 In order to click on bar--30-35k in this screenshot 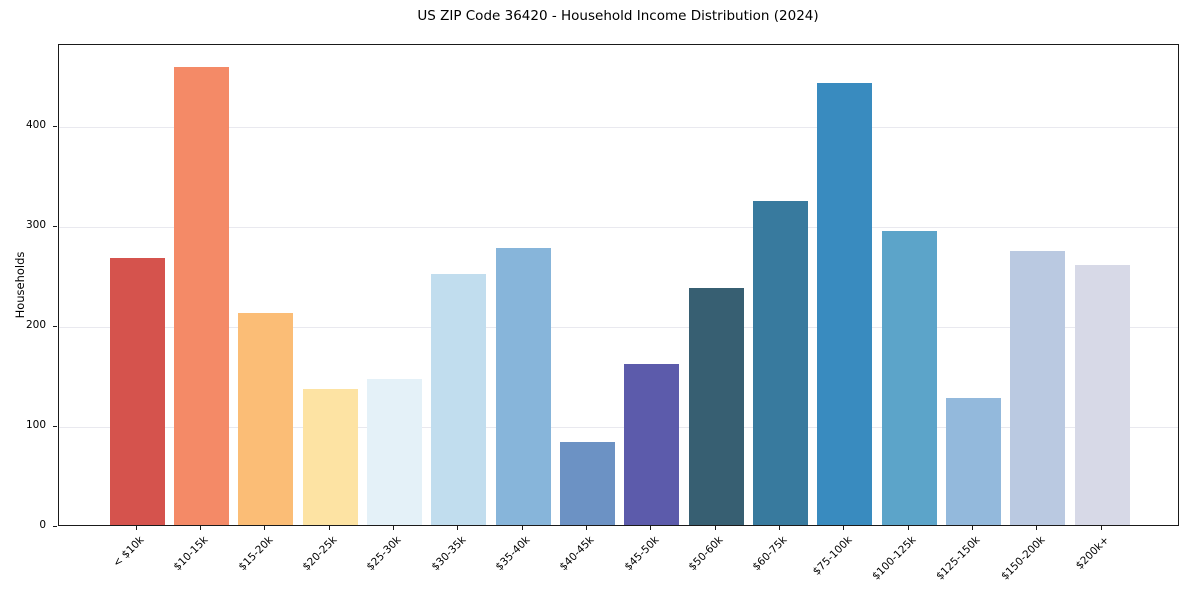, I will do `click(459, 399)`.